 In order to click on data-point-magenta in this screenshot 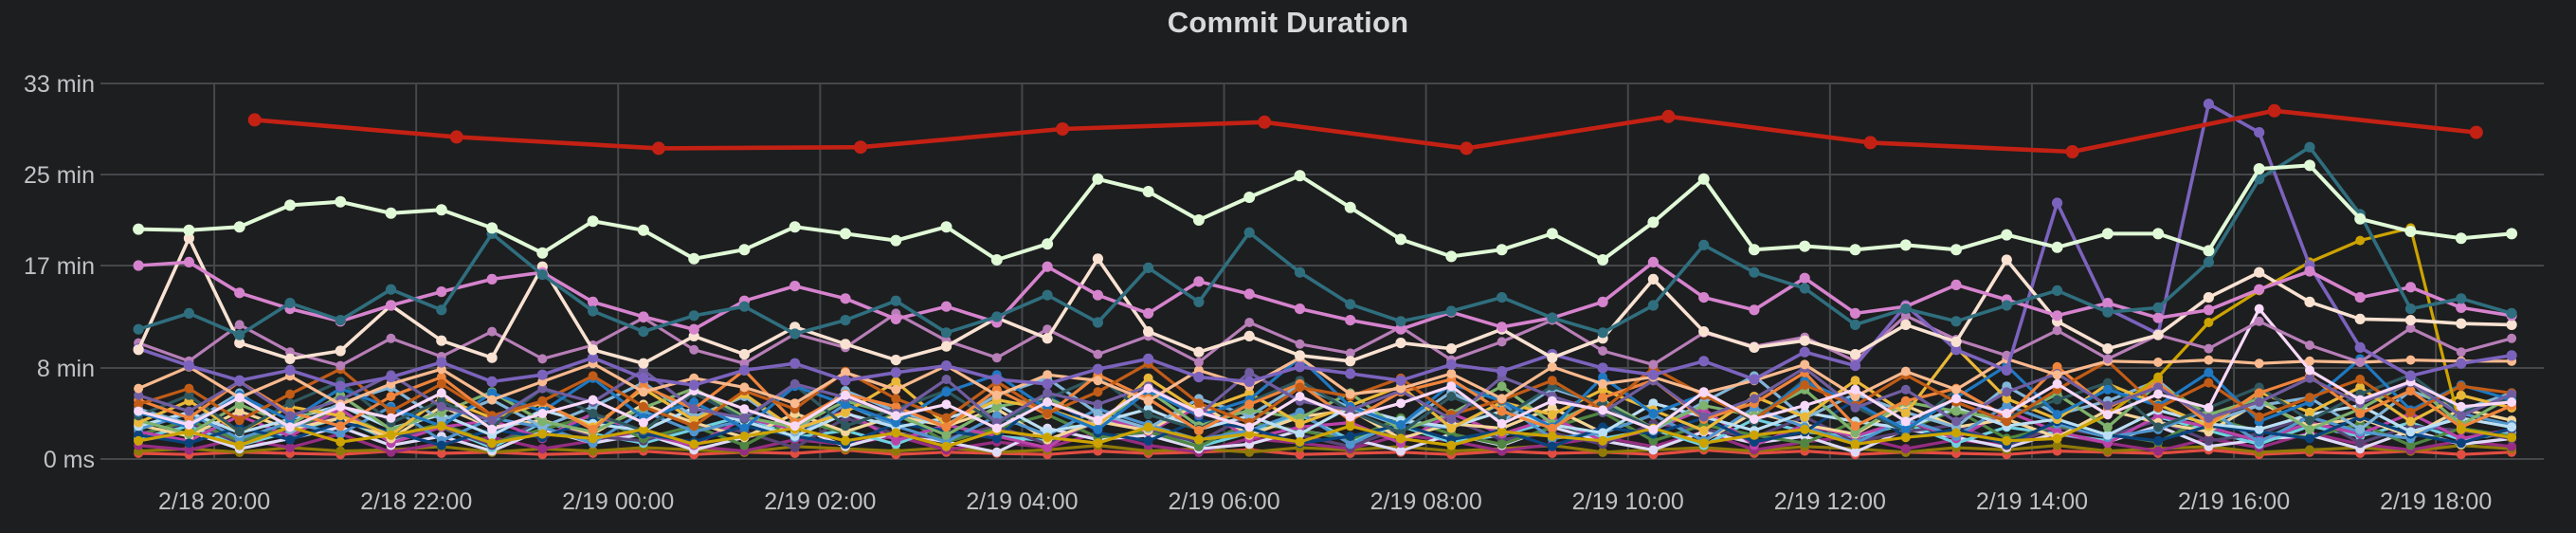, I will do `click(896, 440)`.